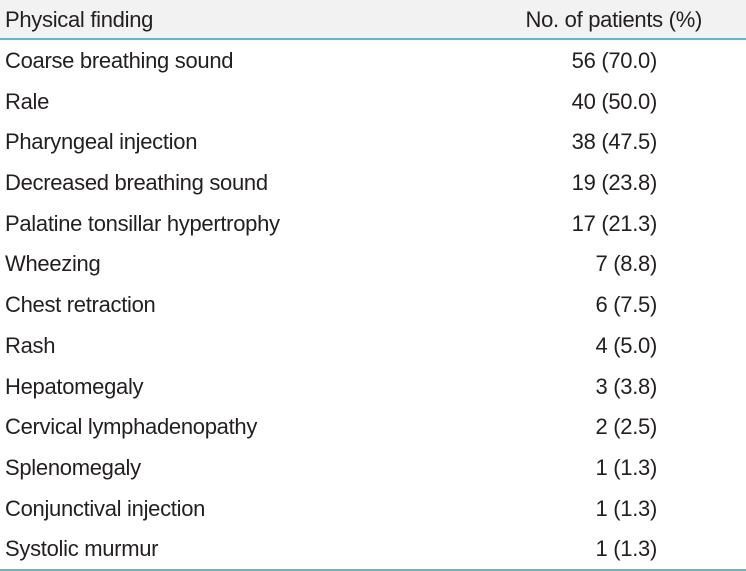  Describe the element at coordinates (373, 224) in the screenshot. I see `table-row: Palatine tonsillar hypertrophy 17 (21.3)` at that location.